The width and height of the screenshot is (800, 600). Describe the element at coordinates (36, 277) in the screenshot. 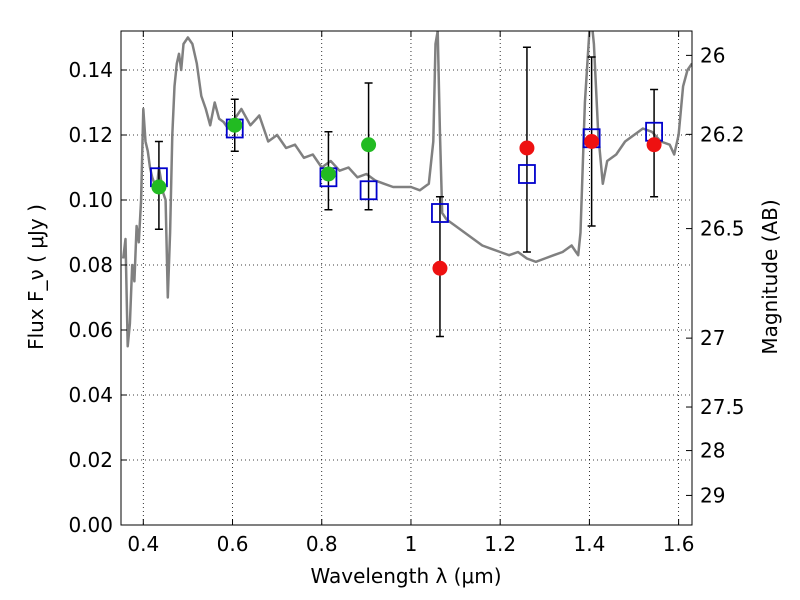

I see `y-axis-label: Flux F_ν ( μJy )` at that location.